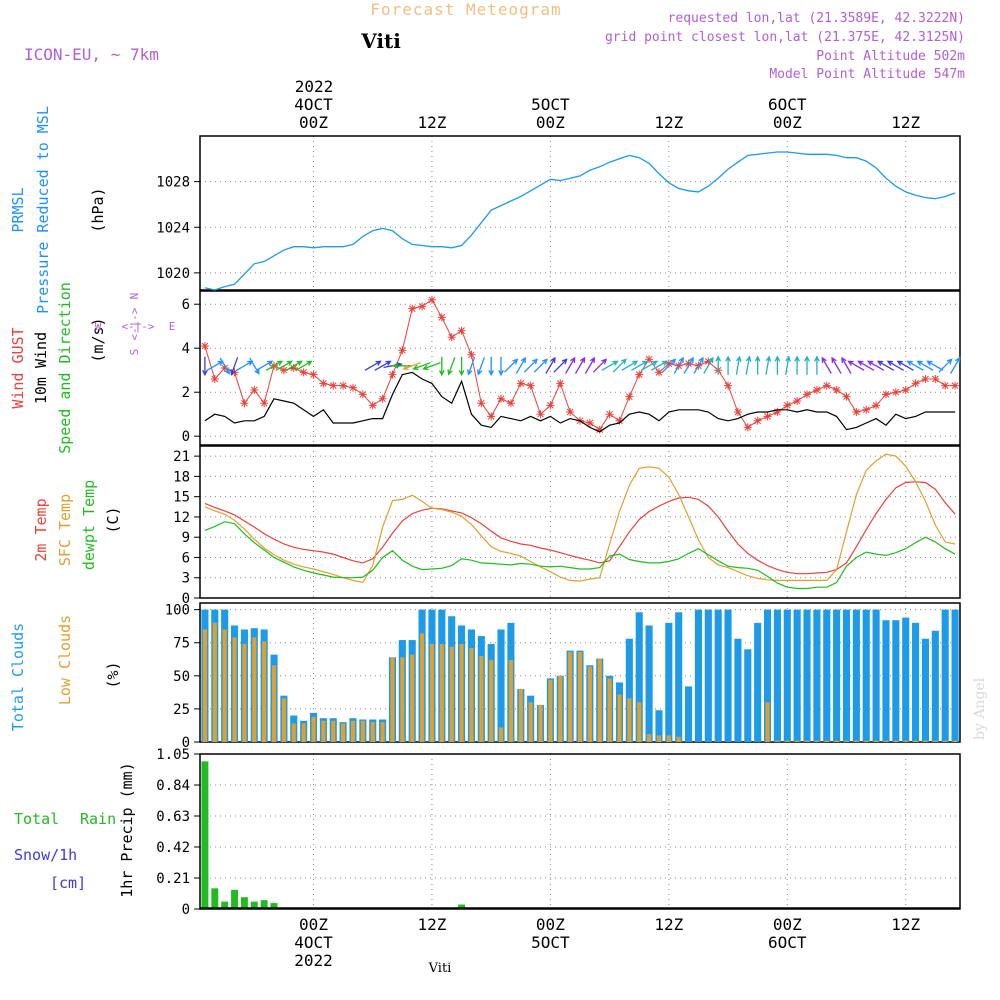 Image resolution: width=1000 pixels, height=1000 pixels. Describe the element at coordinates (181, 457) in the screenshot. I see `y-tick-label: 21` at that location.